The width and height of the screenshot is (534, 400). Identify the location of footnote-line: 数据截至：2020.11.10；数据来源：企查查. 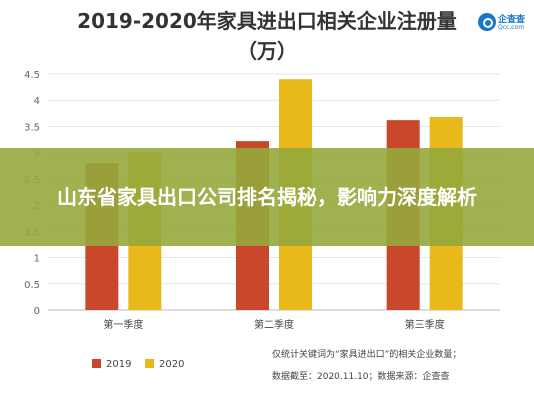
(361, 376).